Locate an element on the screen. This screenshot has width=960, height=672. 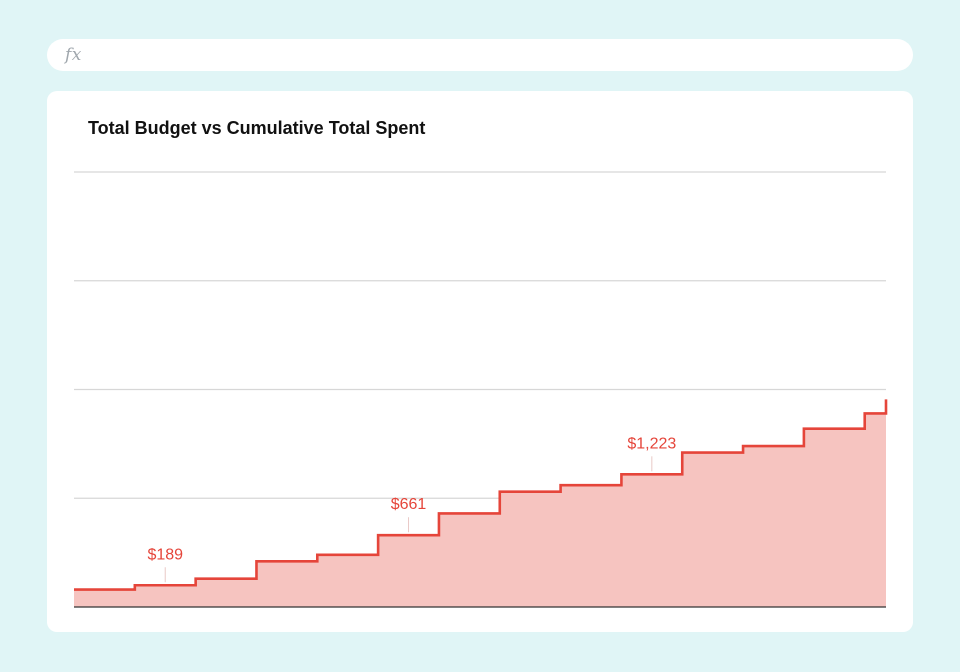
data-label: $189 is located at coordinates (165, 554).